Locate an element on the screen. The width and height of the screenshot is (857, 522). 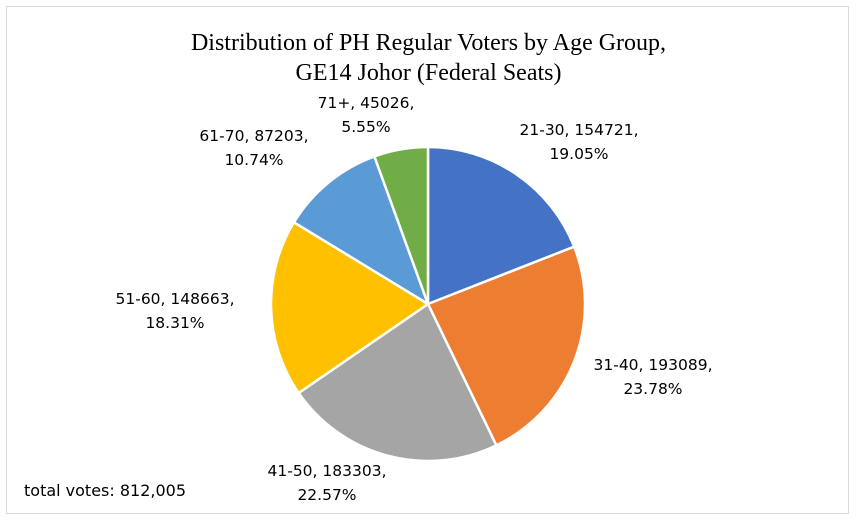
data-label-31-40: 31-40, 193089, 23.78% is located at coordinates (653, 377).